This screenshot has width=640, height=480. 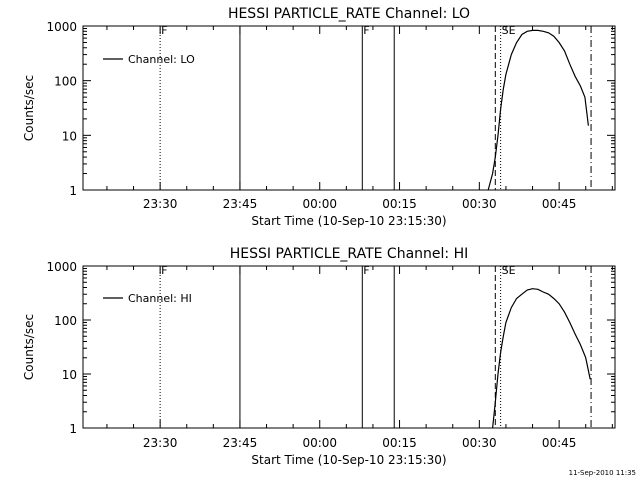 I want to click on chart-2-x-tick-label: 23:45, so click(x=240, y=443).